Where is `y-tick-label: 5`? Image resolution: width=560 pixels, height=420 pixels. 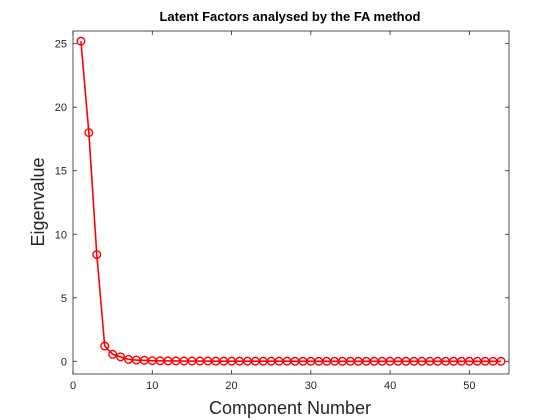 y-tick-label: 5 is located at coordinates (64, 299).